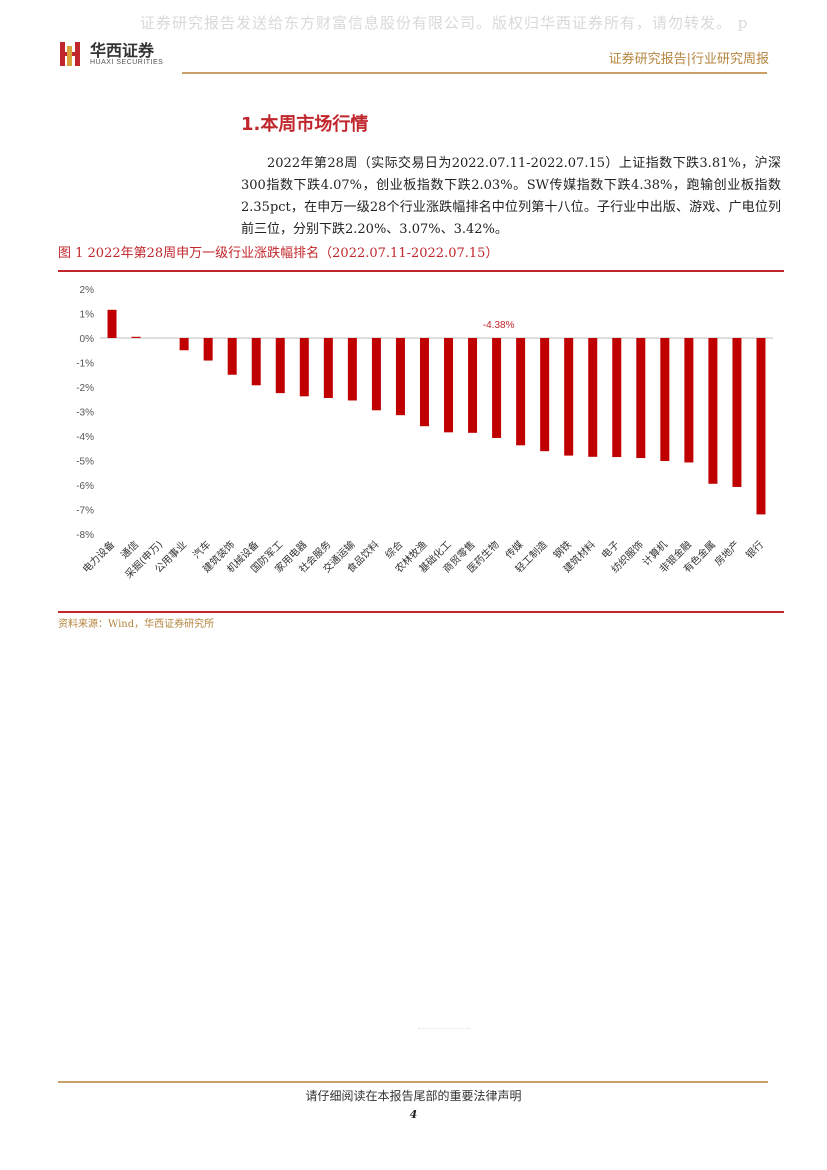 Image resolution: width=827 pixels, height=1170 pixels. Describe the element at coordinates (400, 377) in the screenshot. I see `bar-综合` at that location.